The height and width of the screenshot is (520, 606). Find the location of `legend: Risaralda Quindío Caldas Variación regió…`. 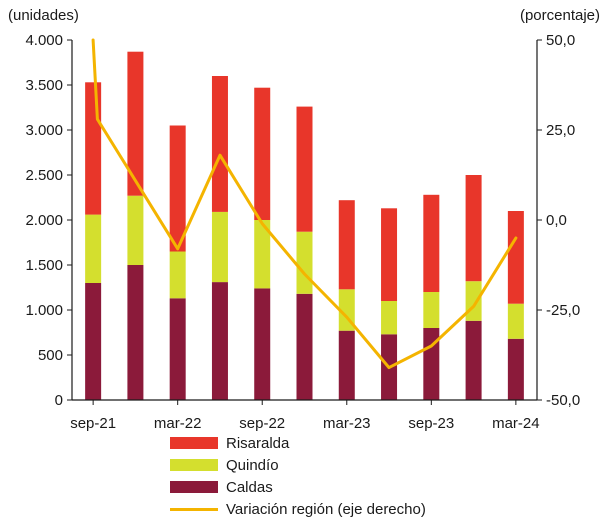

legend: Risaralda Quindío Caldas Variación regió… is located at coordinates (370, 476).